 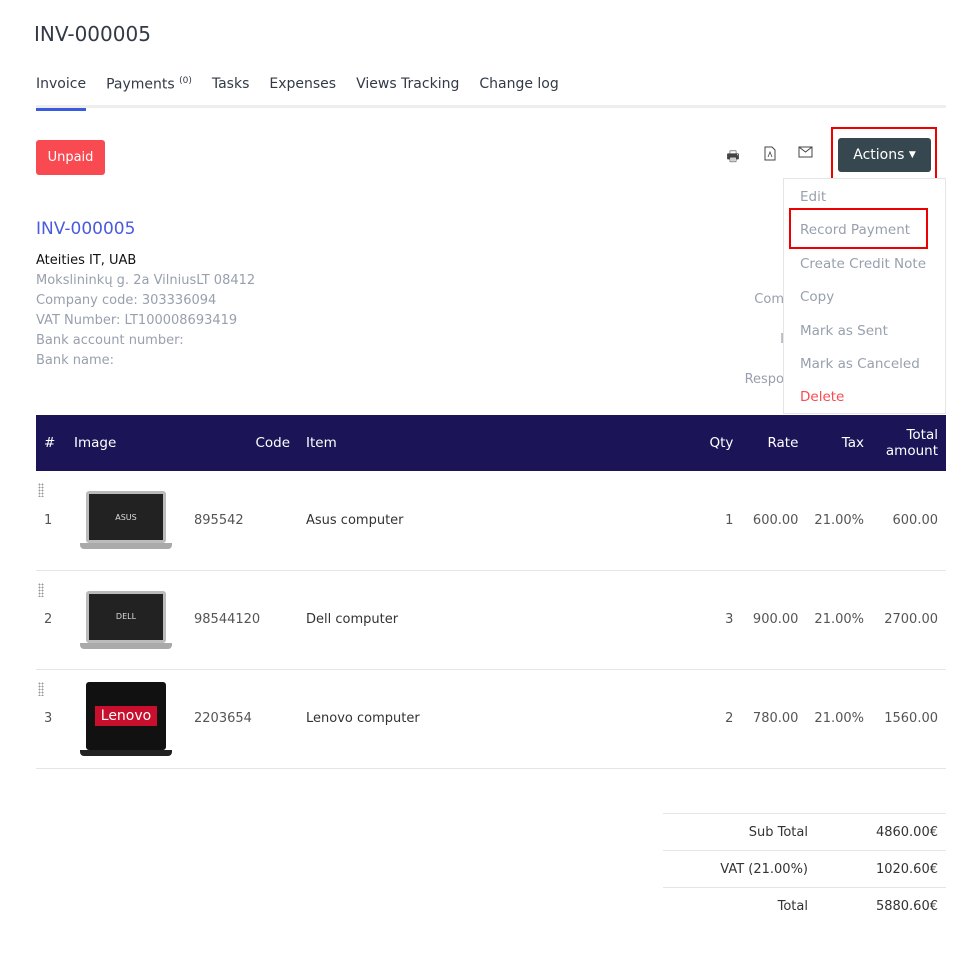 I want to click on tab-views-tracking: Views Tracking, so click(x=407, y=92).